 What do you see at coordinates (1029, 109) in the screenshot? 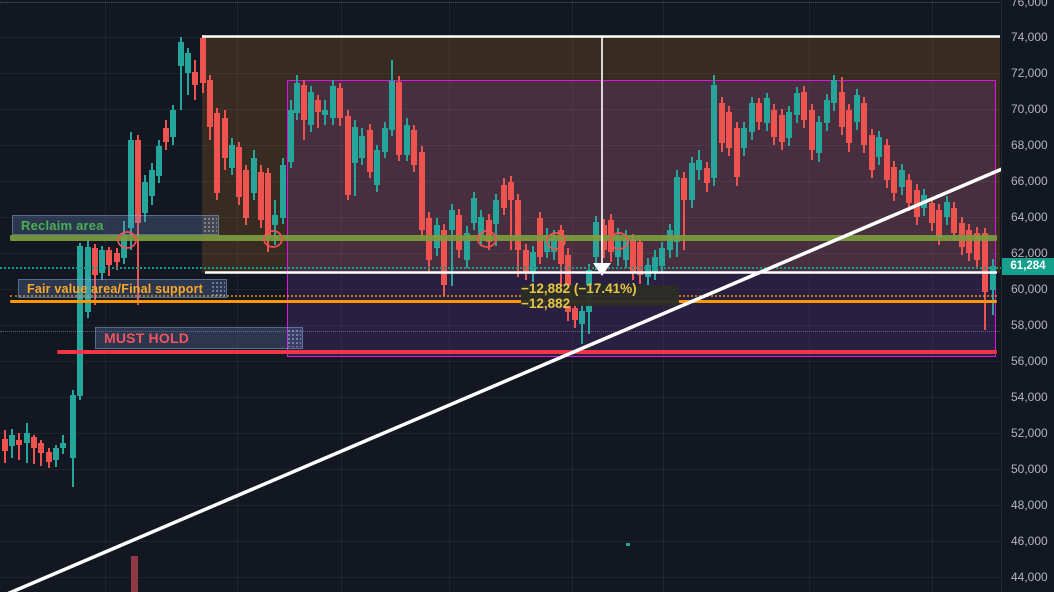
I see `y-axis-tick: 70,000` at bounding box center [1029, 109].